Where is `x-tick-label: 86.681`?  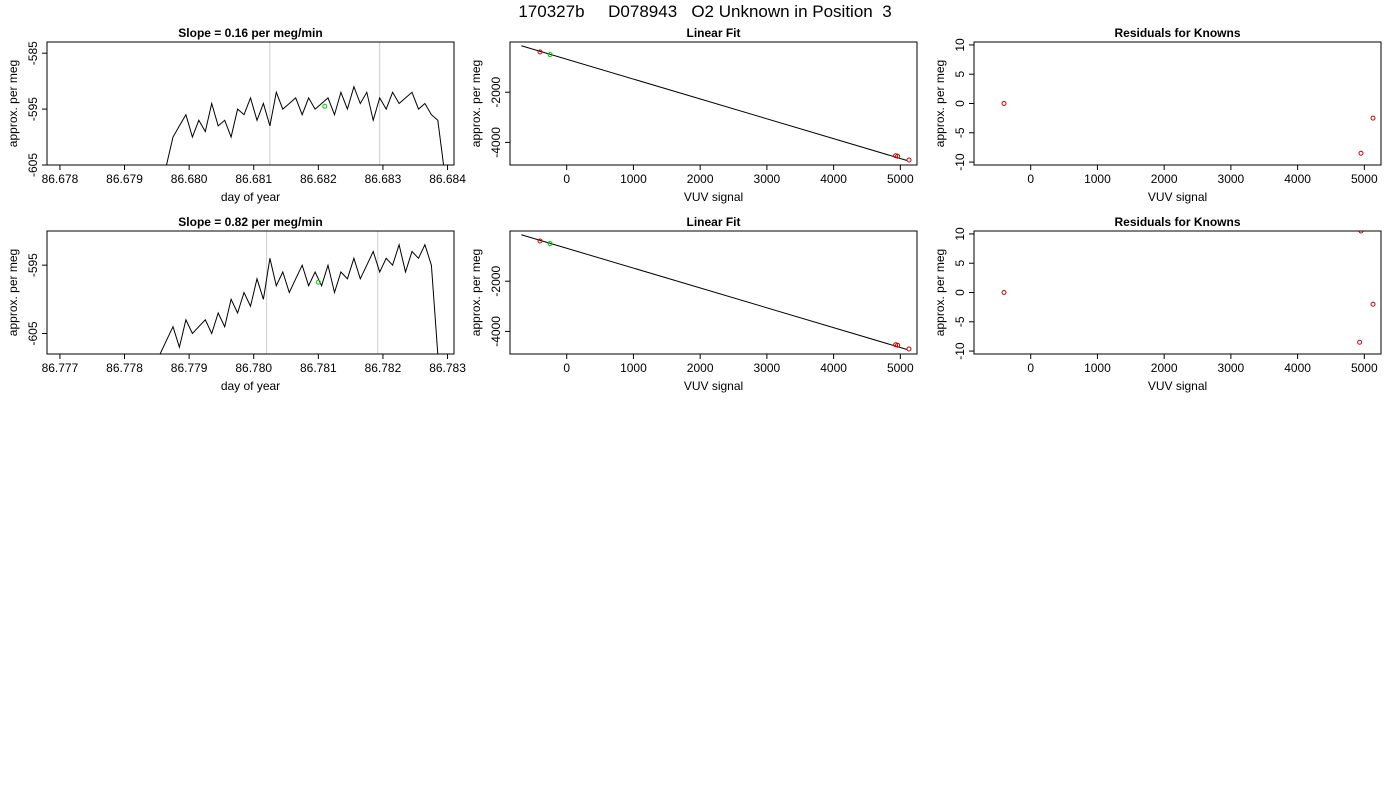 x-tick-label: 86.681 is located at coordinates (253, 179).